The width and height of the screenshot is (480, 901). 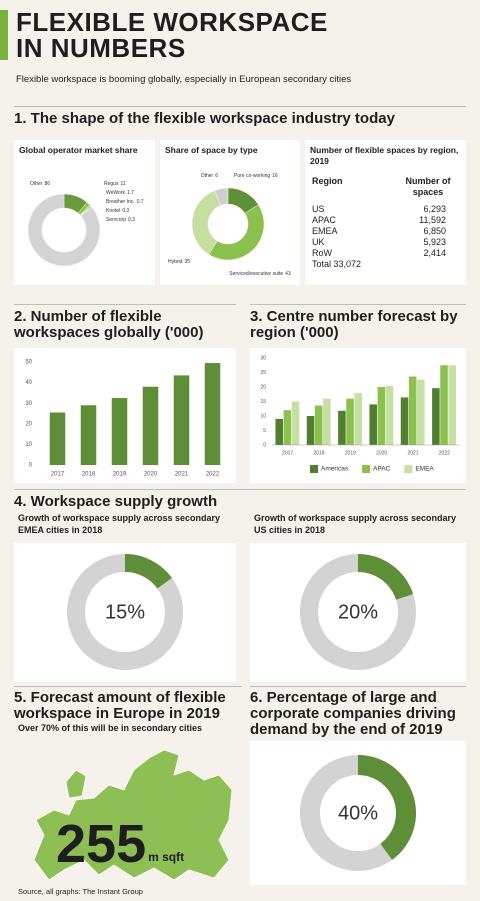 What do you see at coordinates (216, 176) in the screenshot?
I see `slice-value: 6` at bounding box center [216, 176].